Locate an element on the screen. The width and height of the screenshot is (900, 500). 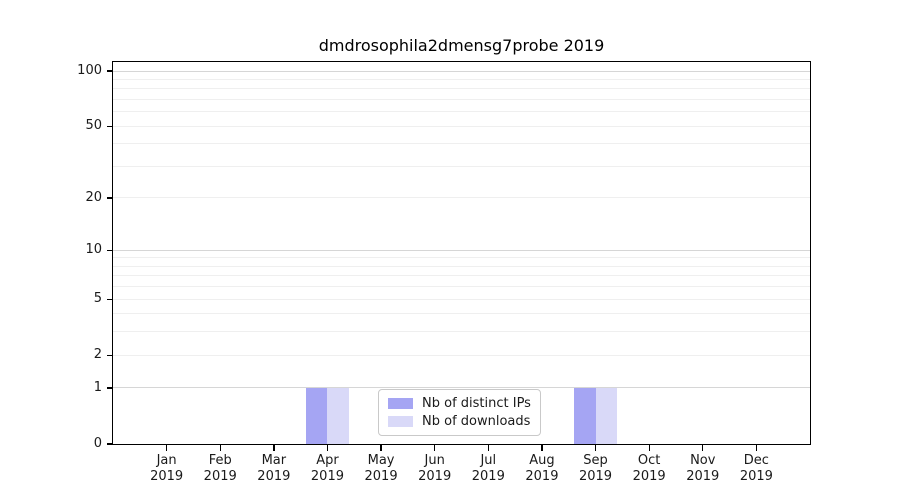
x-tick-label: Apr 2019 is located at coordinates (327, 468).